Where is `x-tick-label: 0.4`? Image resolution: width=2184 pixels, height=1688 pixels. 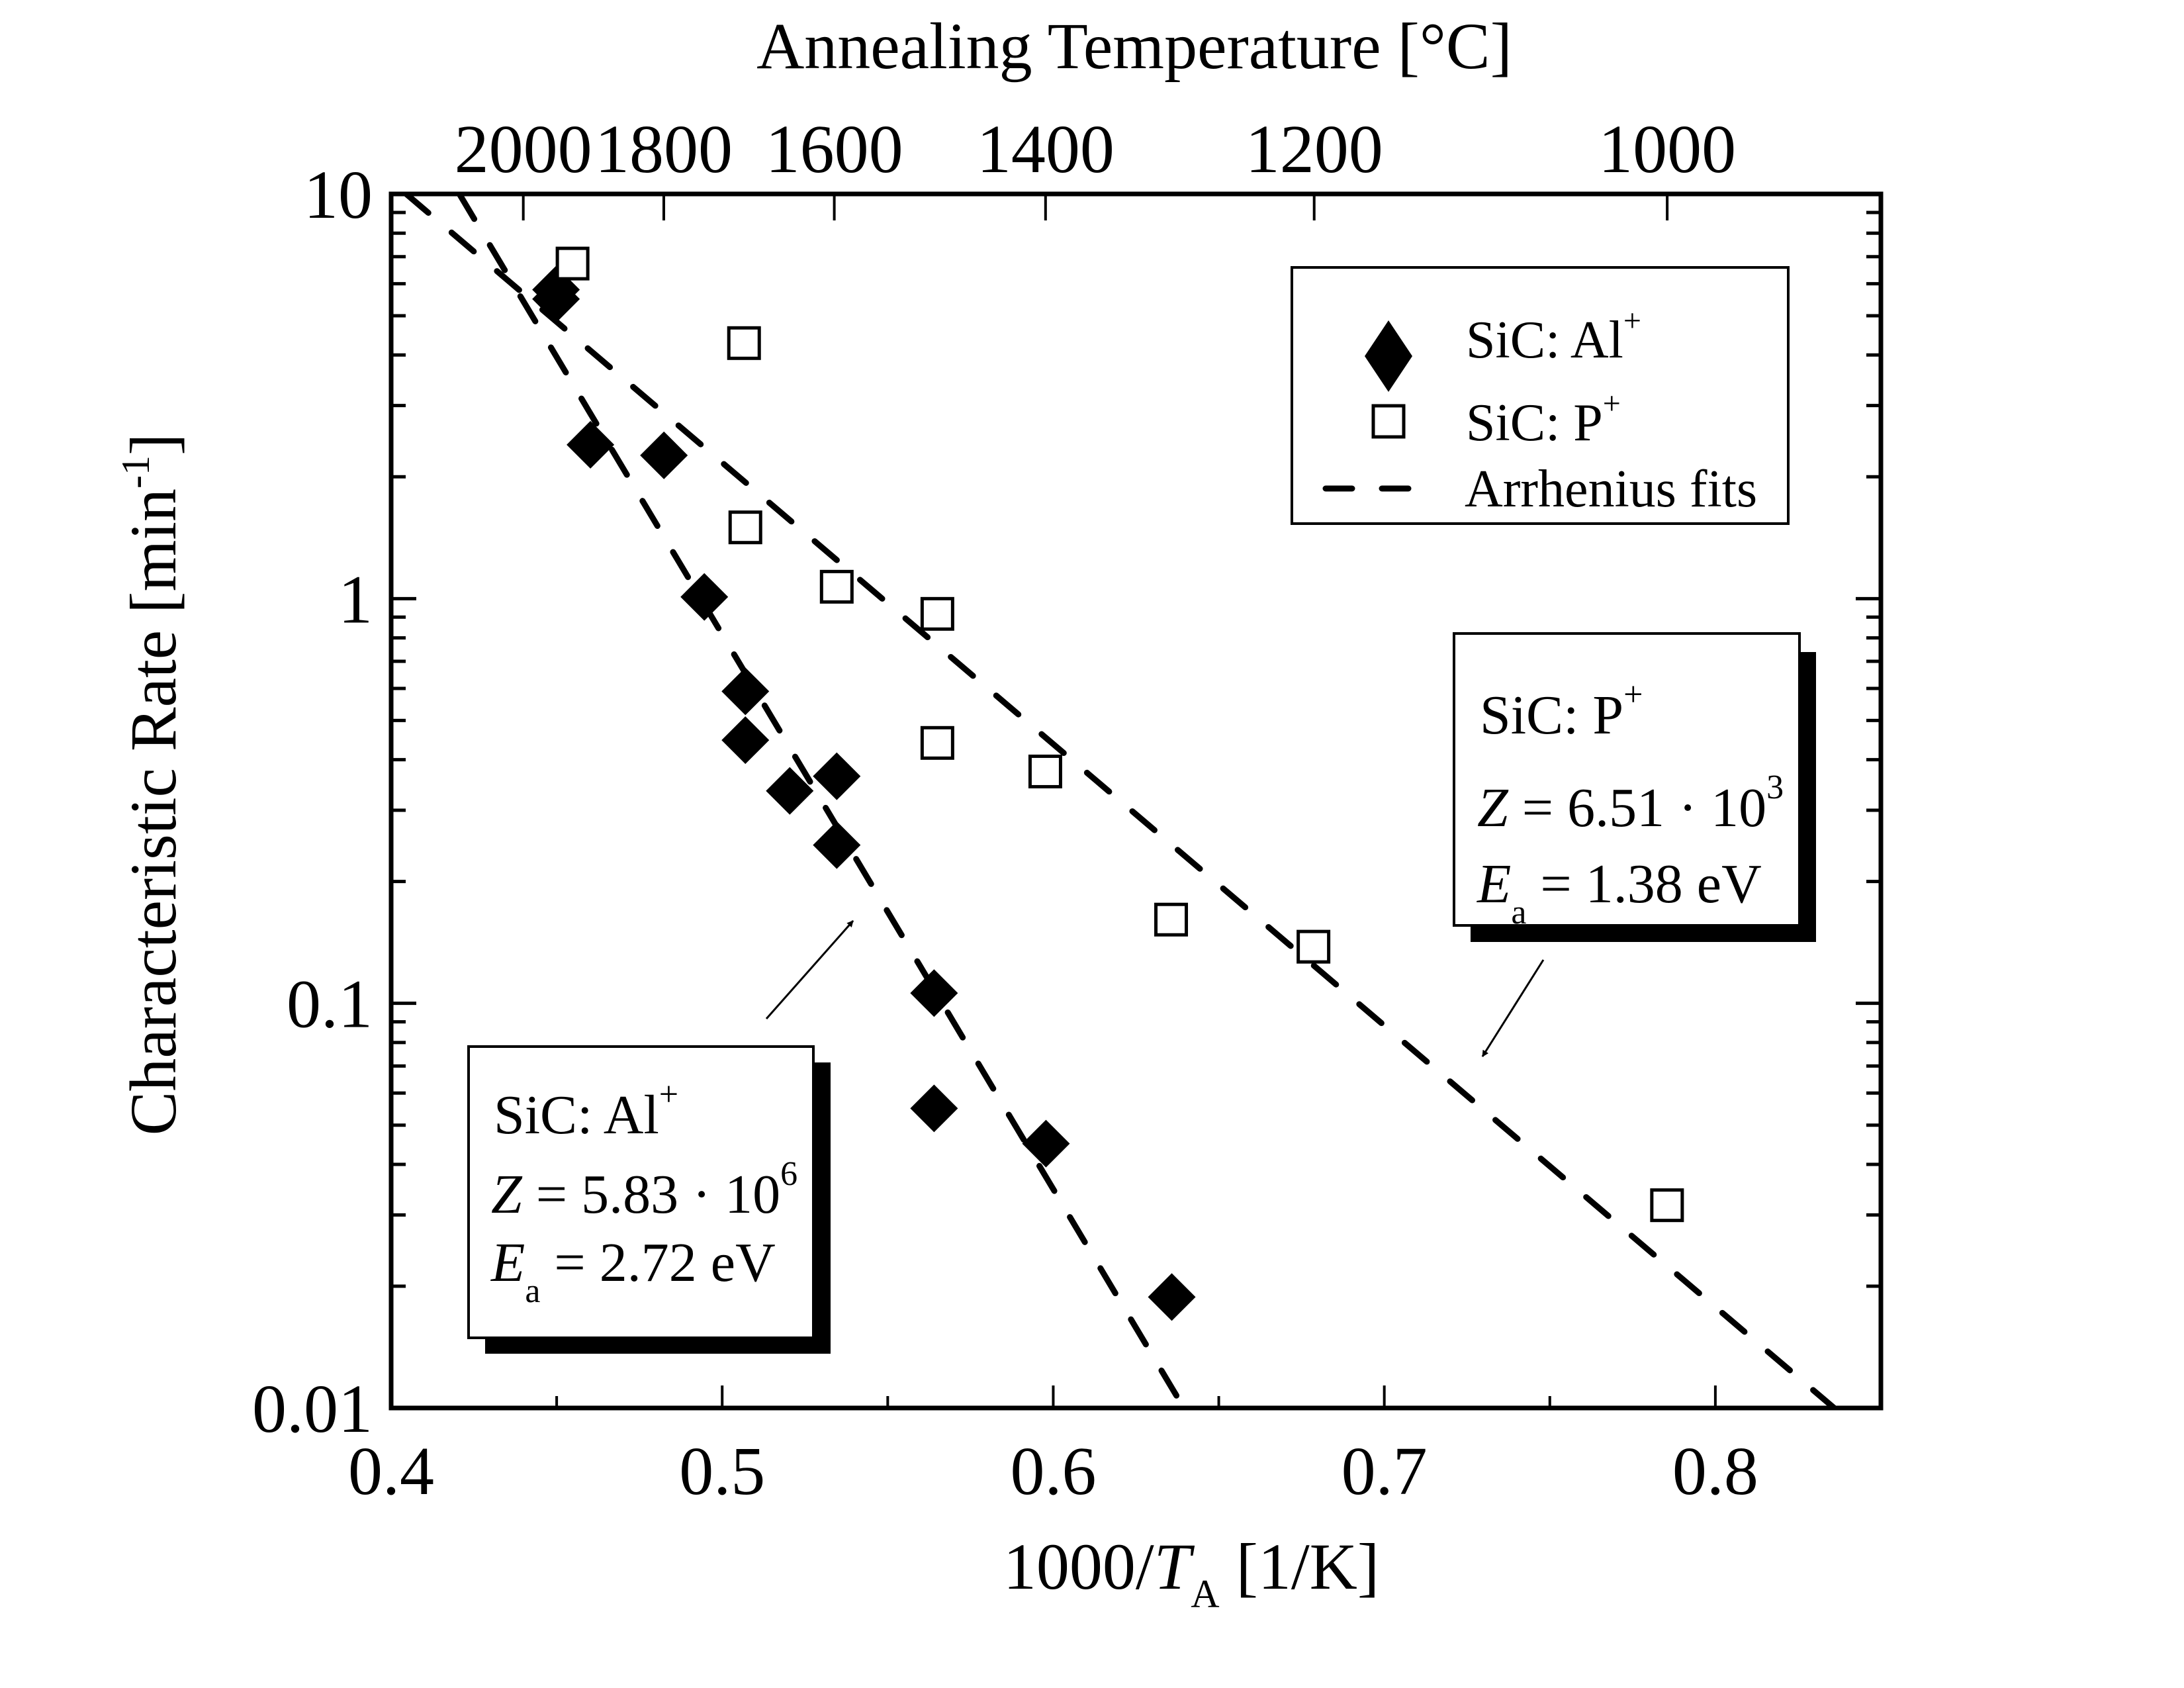
x-tick-label: 0.4 is located at coordinates (391, 1471).